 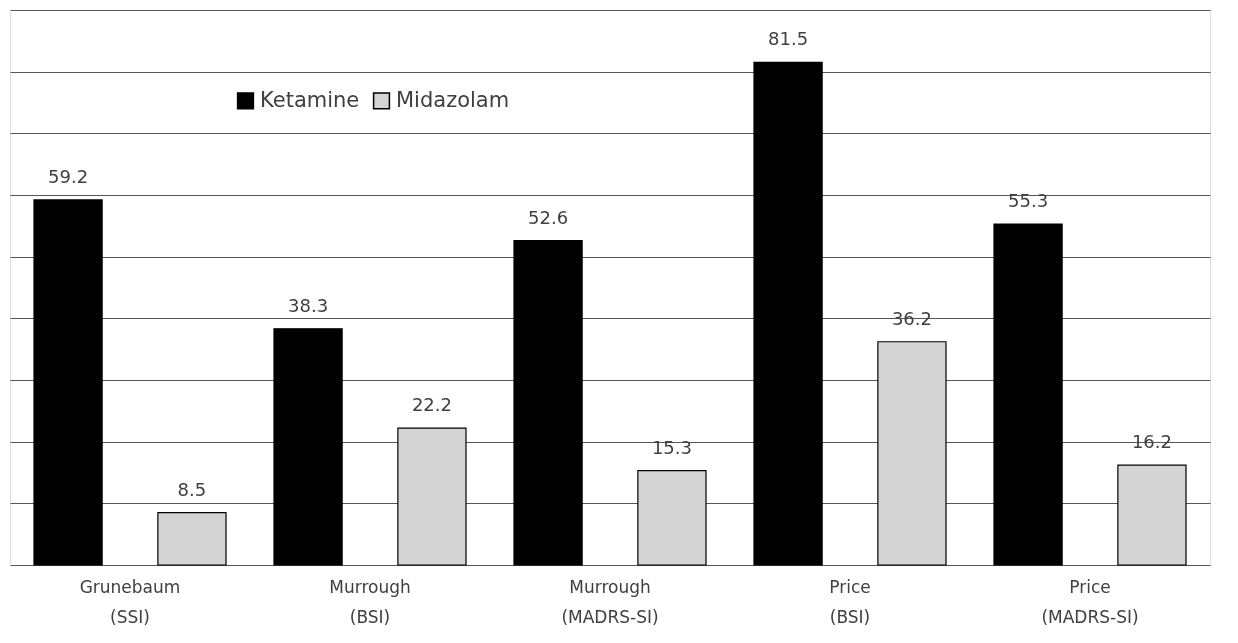 I want to click on legend-label: Midazolam, so click(x=453, y=99).